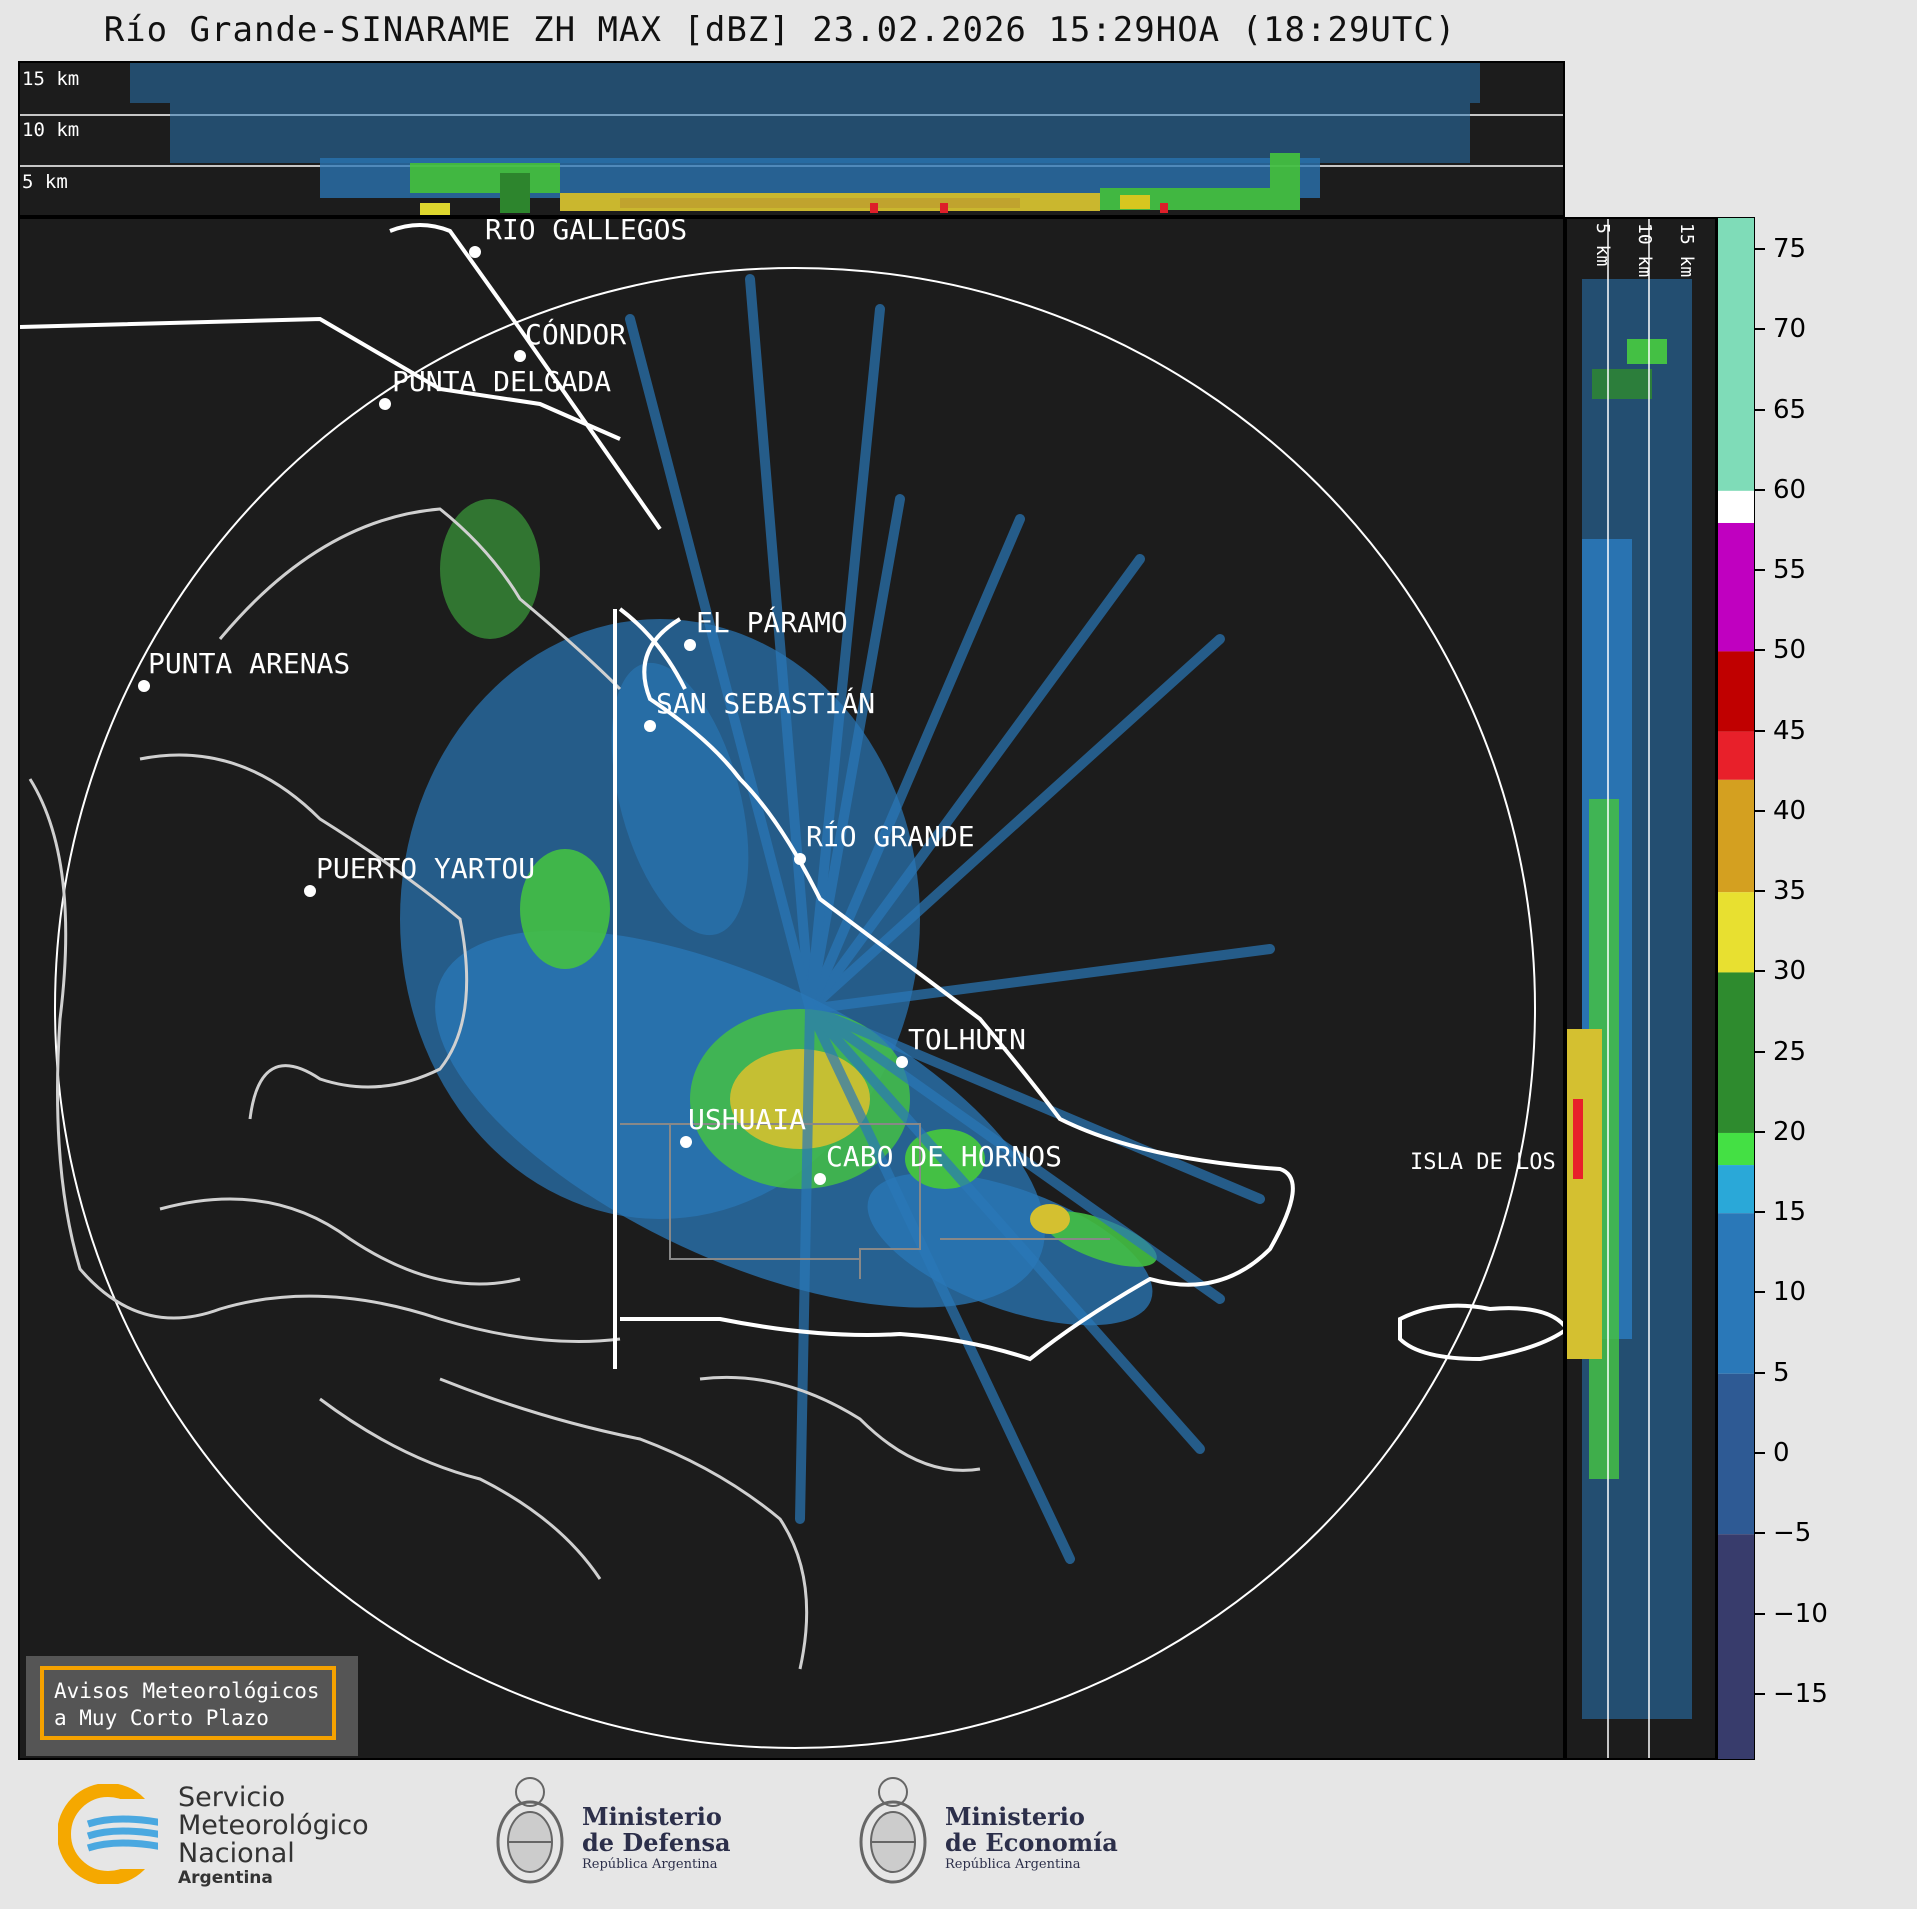  What do you see at coordinates (586, 232) in the screenshot?
I see `label-rio-gallegos: RÍO GALLEGOS` at bounding box center [586, 232].